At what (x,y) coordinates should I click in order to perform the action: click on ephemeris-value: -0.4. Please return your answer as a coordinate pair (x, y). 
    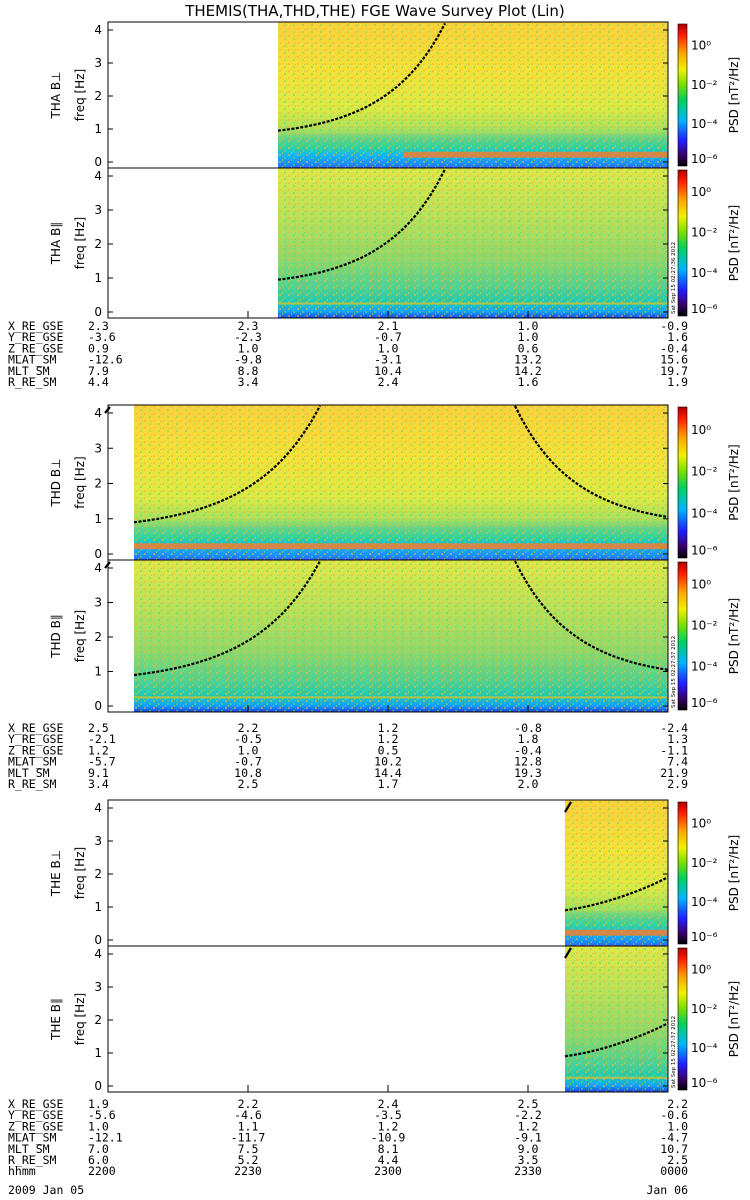
    Looking at the image, I should click on (674, 348).